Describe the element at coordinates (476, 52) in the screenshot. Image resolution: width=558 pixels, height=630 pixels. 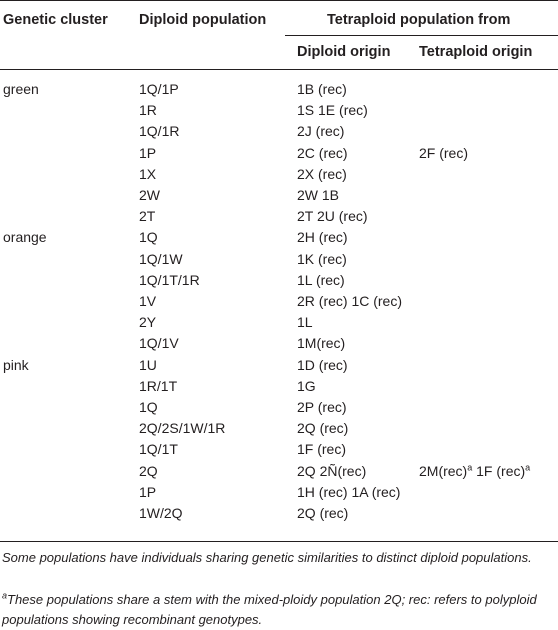
I see `header-tetraploid-origin: Tetraploid origin` at that location.